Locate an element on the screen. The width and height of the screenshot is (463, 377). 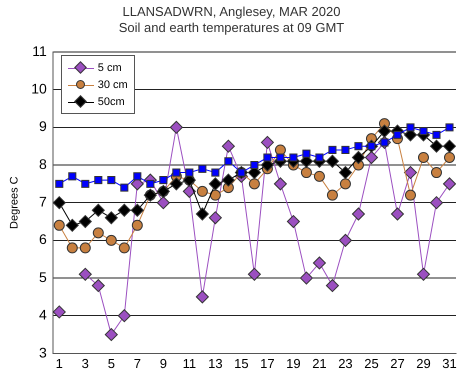
x-tick-label: 17 is located at coordinates (267, 363).